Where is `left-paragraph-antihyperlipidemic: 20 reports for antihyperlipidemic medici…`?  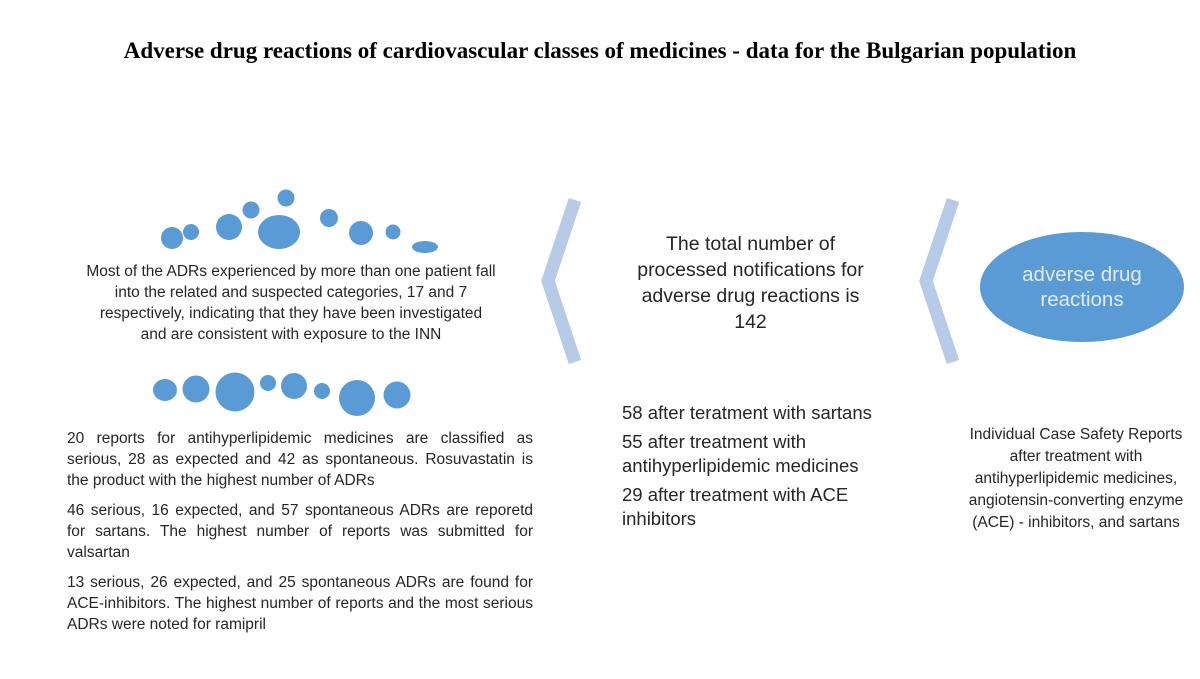 left-paragraph-antihyperlipidemic: 20 reports for antihyperlipidemic medici… is located at coordinates (300, 459).